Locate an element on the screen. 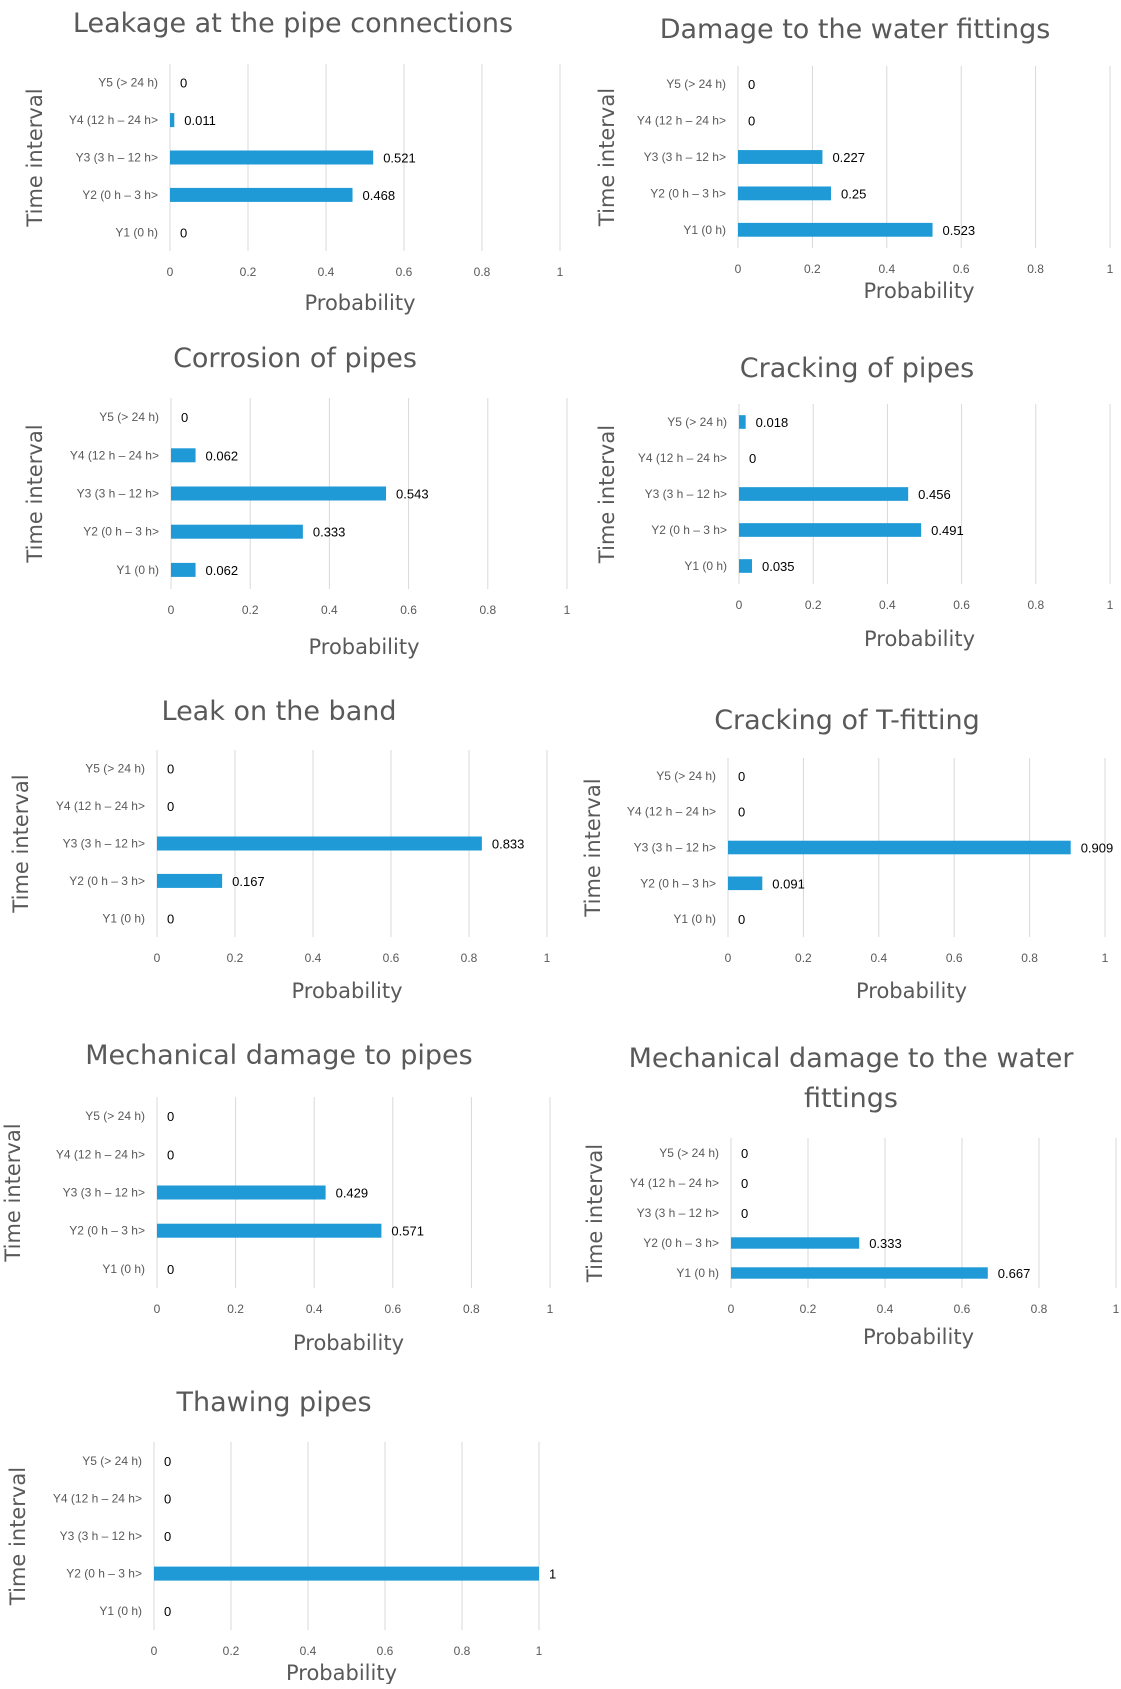 This screenshot has width=1121, height=1689. data-label: 0.167 is located at coordinates (248, 881).